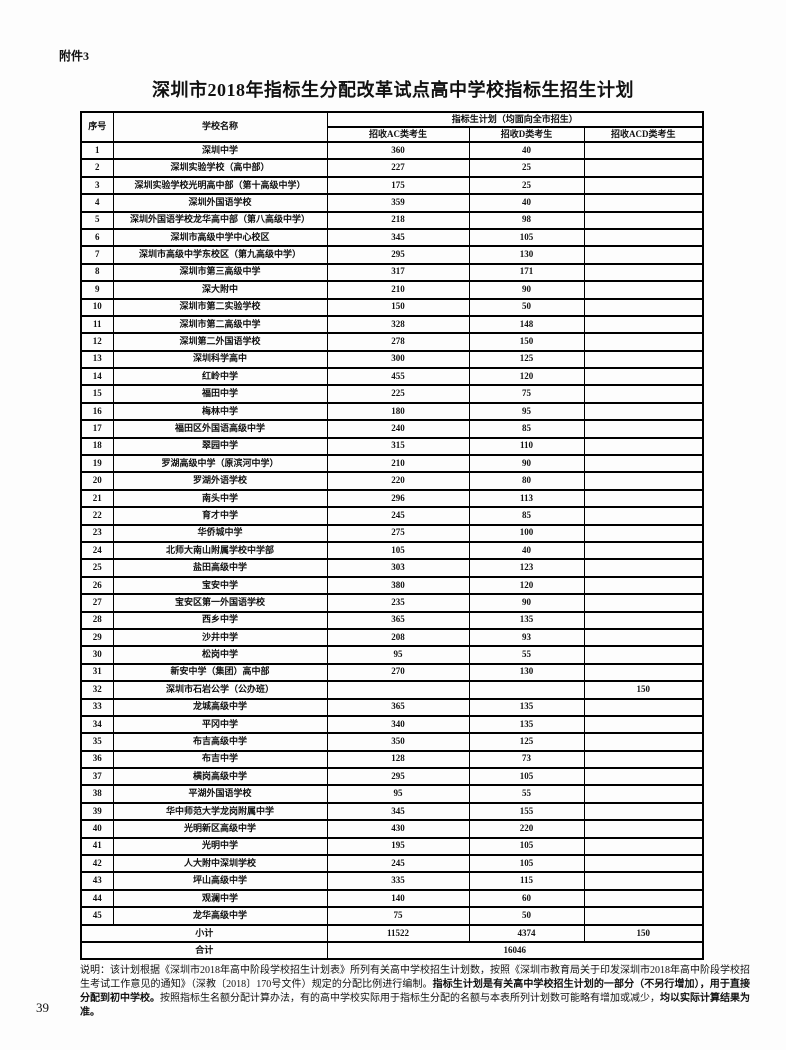  What do you see at coordinates (220, 168) in the screenshot?
I see `school-name-cell: 深圳实验学校（高中部）` at bounding box center [220, 168].